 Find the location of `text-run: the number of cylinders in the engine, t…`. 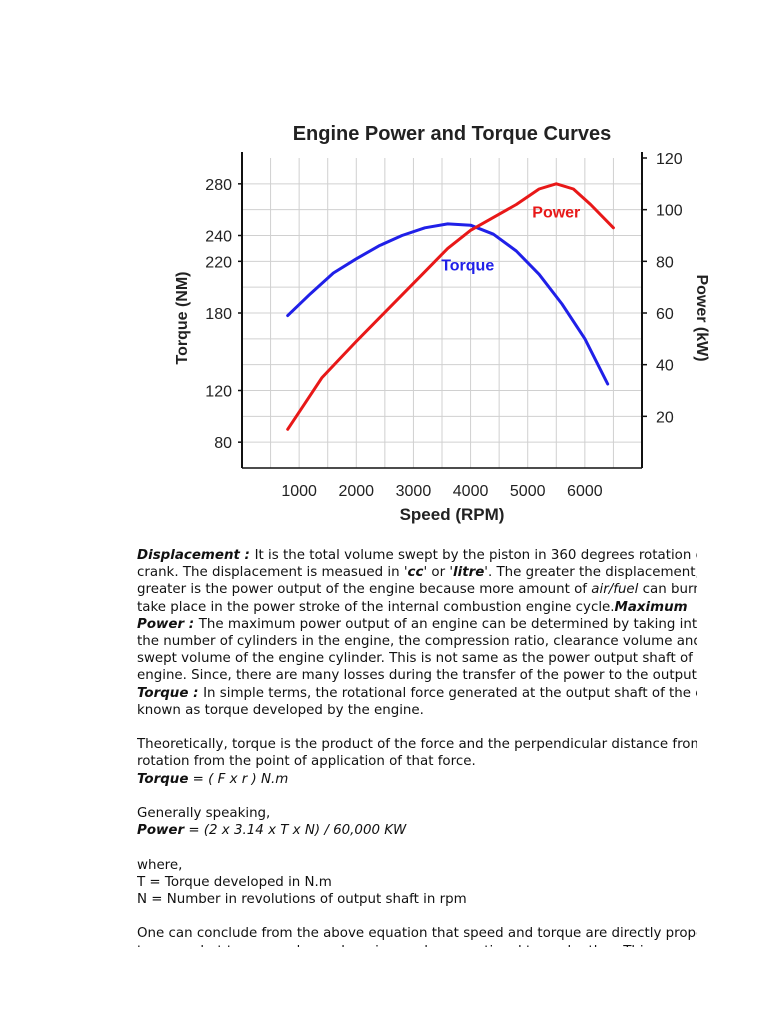

text-run: the number of cylinders in the engine, t… is located at coordinates (417, 642).